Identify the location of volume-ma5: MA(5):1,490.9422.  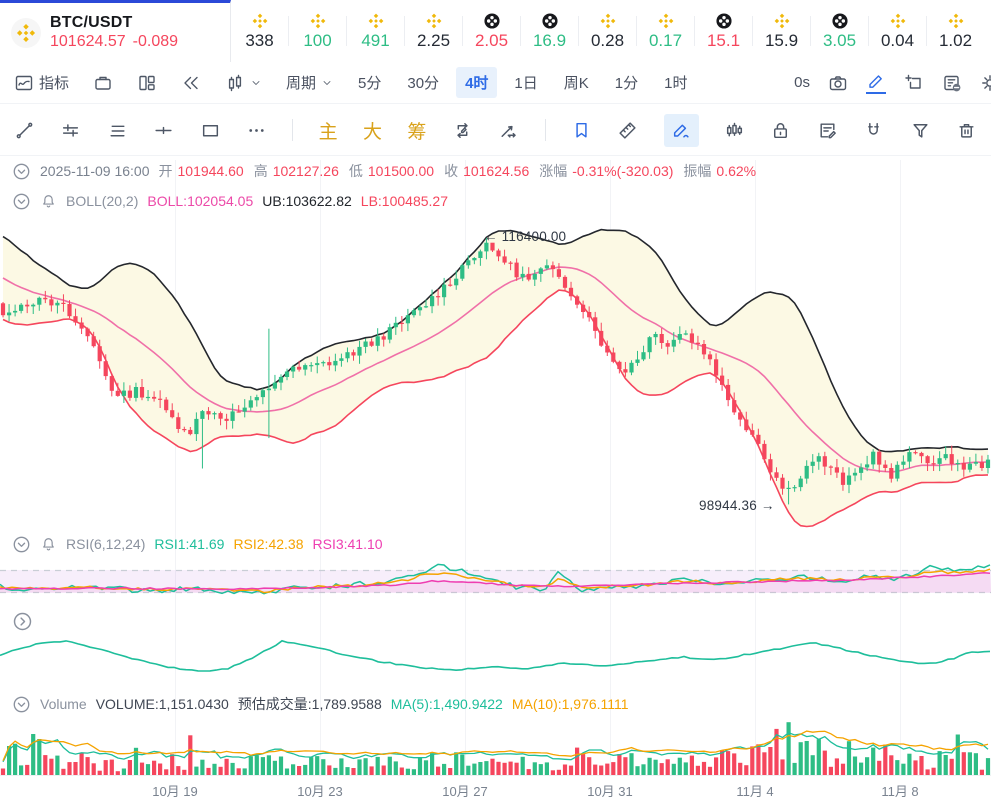
(446, 704).